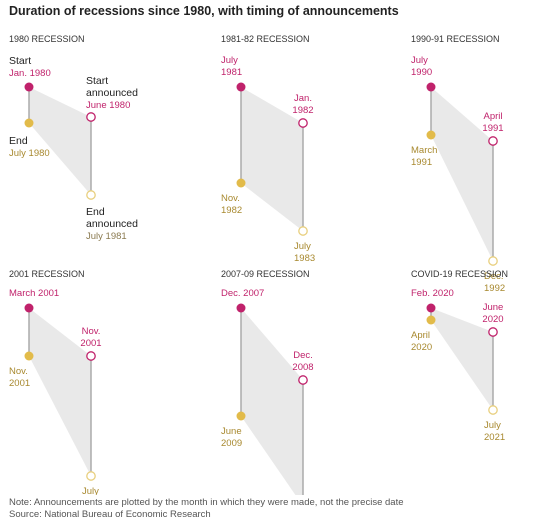  What do you see at coordinates (34, 293) in the screenshot?
I see `start-label: March 2001` at bounding box center [34, 293].